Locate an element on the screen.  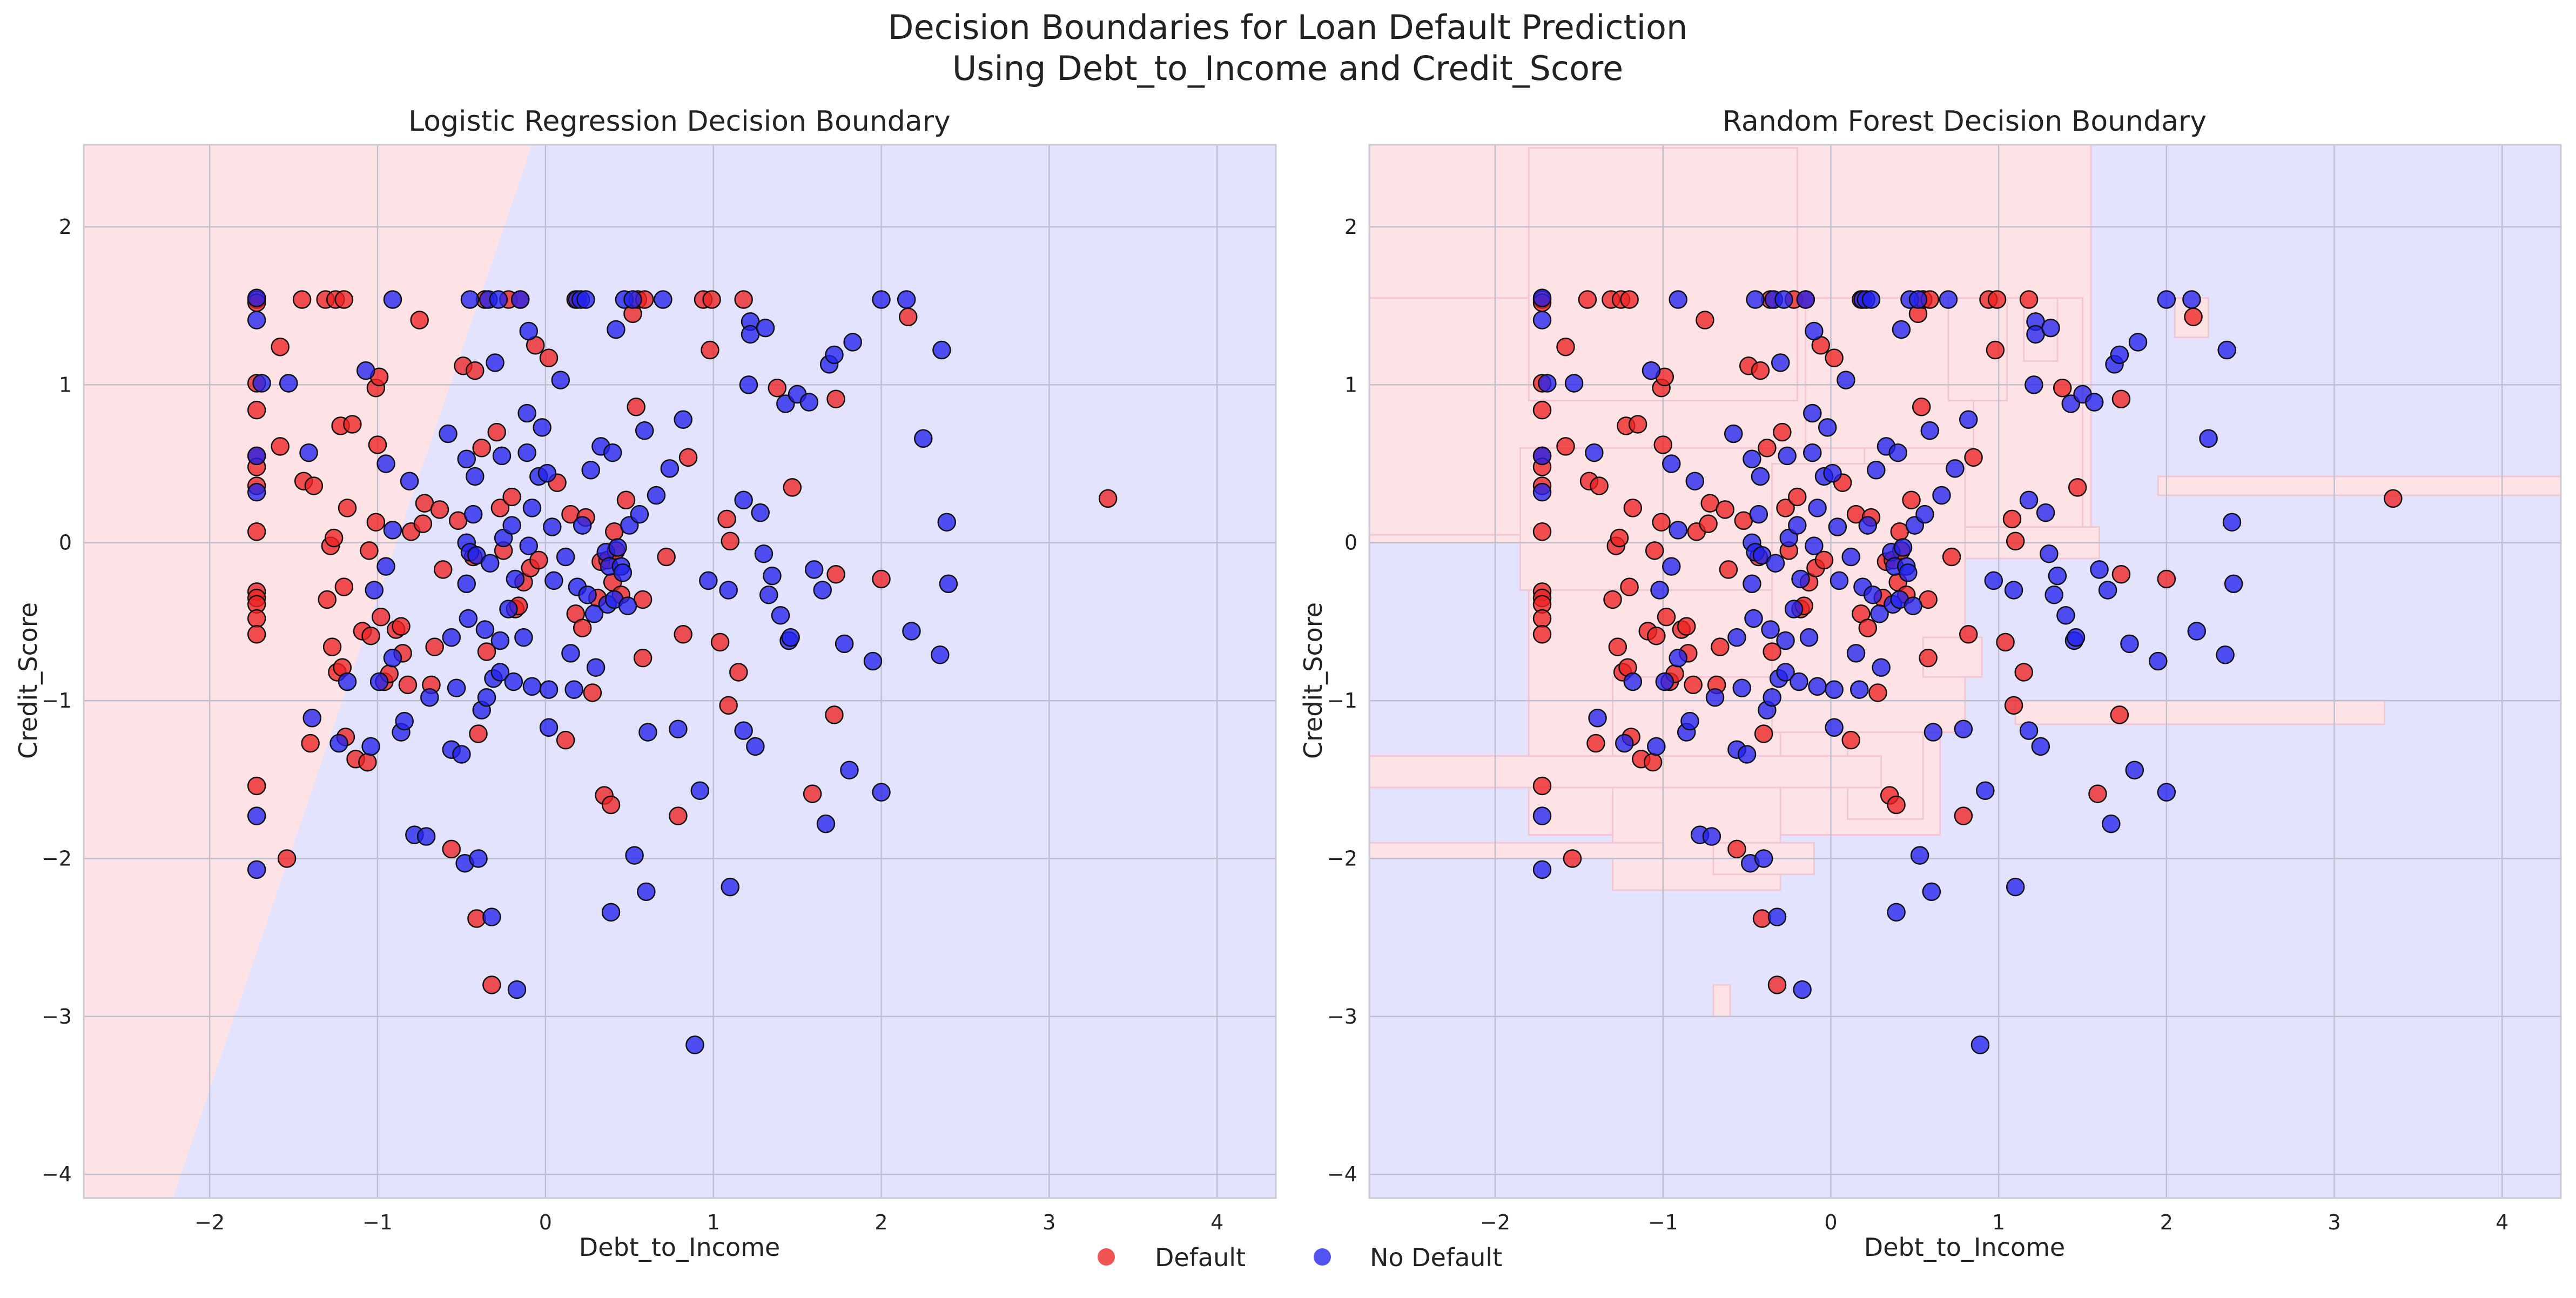
y-tick-label: −3 is located at coordinates (1342, 1016).